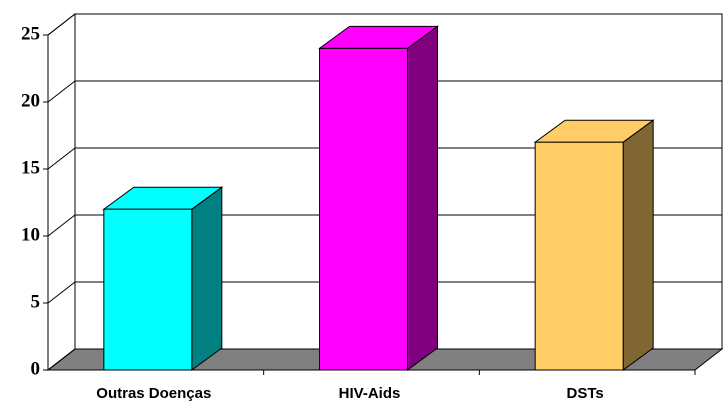 The image size is (724, 404). What do you see at coordinates (370, 393) in the screenshot?
I see `x-tick-label: HIV-Aids` at bounding box center [370, 393].